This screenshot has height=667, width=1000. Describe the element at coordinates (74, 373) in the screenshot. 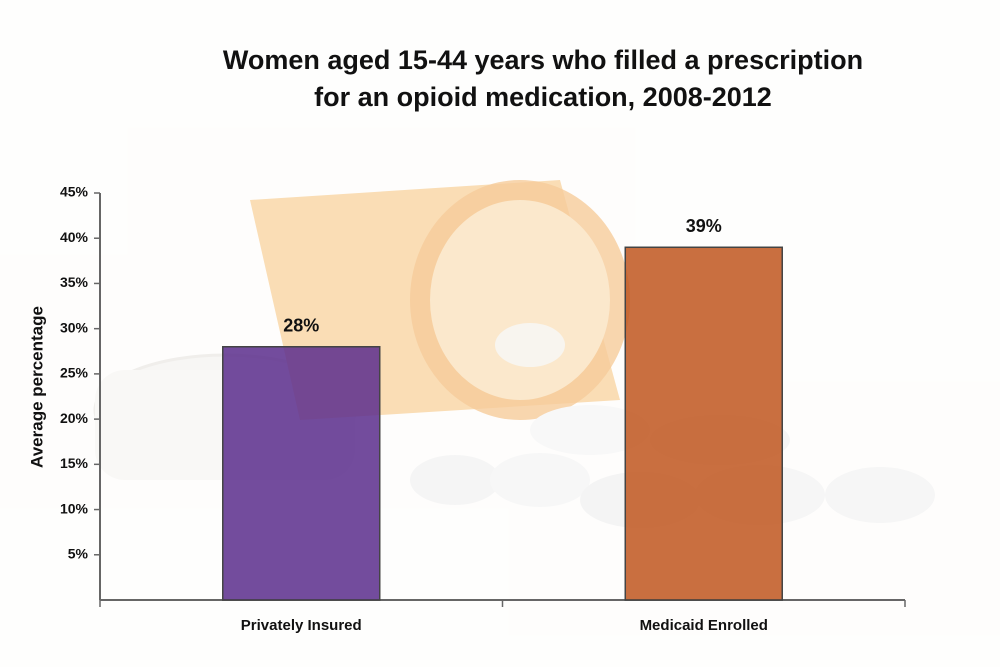

I see `y-tick-label: 25%` at that location.